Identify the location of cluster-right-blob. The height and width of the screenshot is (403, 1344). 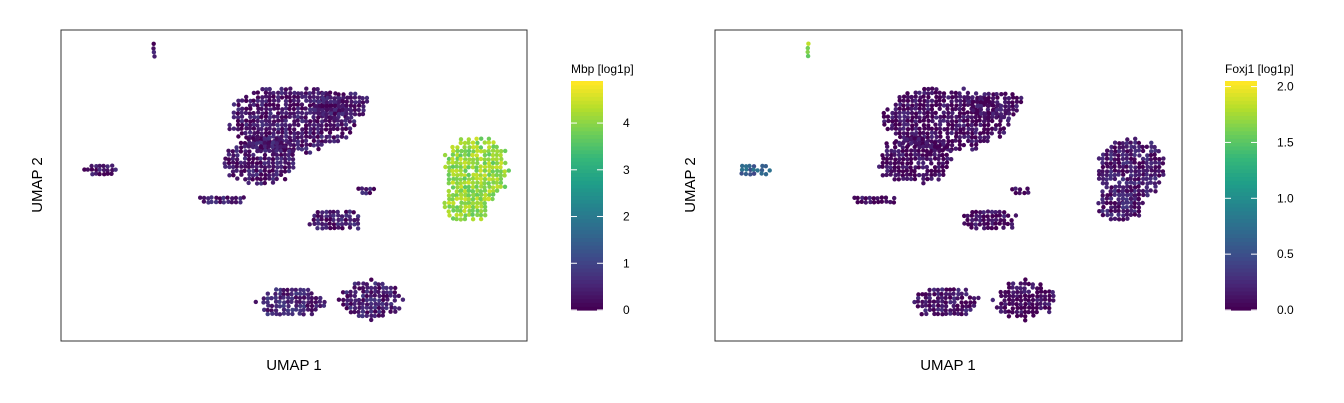
(1131, 179).